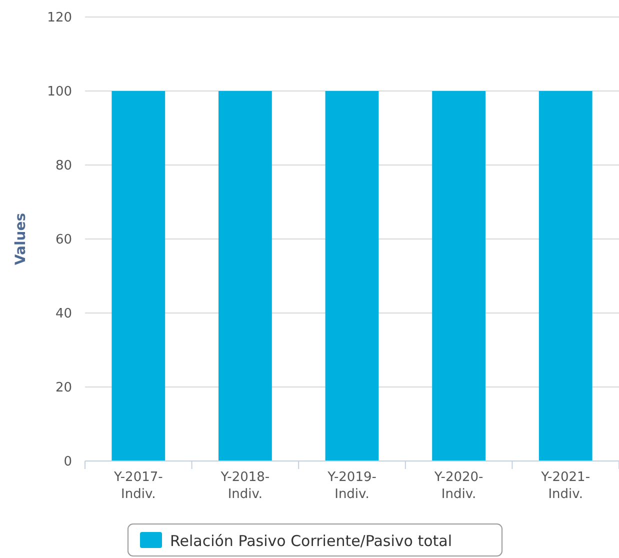 This screenshot has width=619, height=558. I want to click on x-tick-label: Y-2018-Indiv., so click(245, 486).